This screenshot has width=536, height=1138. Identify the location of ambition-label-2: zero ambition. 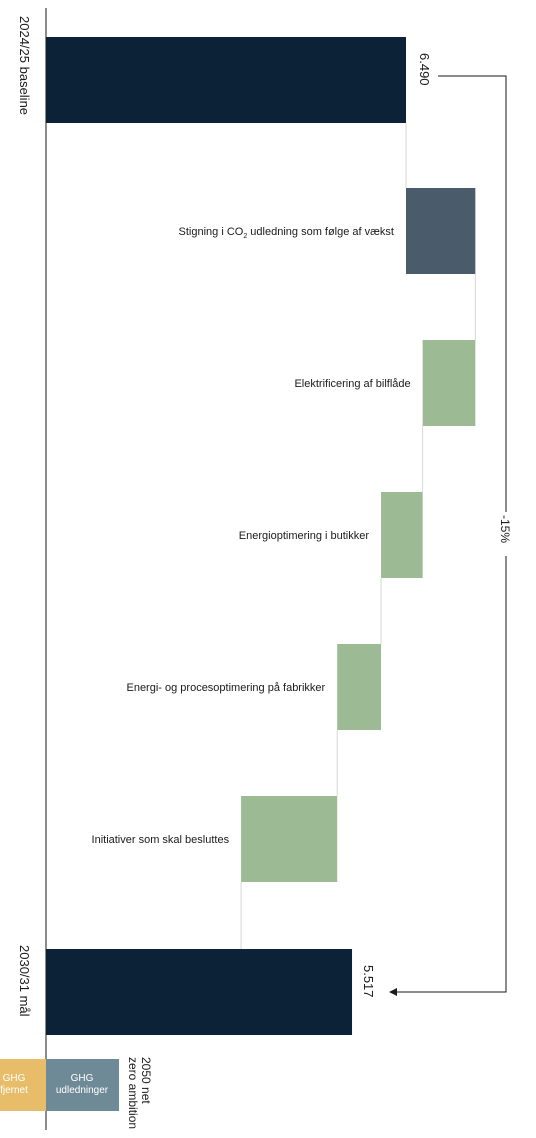
(133, 1093).